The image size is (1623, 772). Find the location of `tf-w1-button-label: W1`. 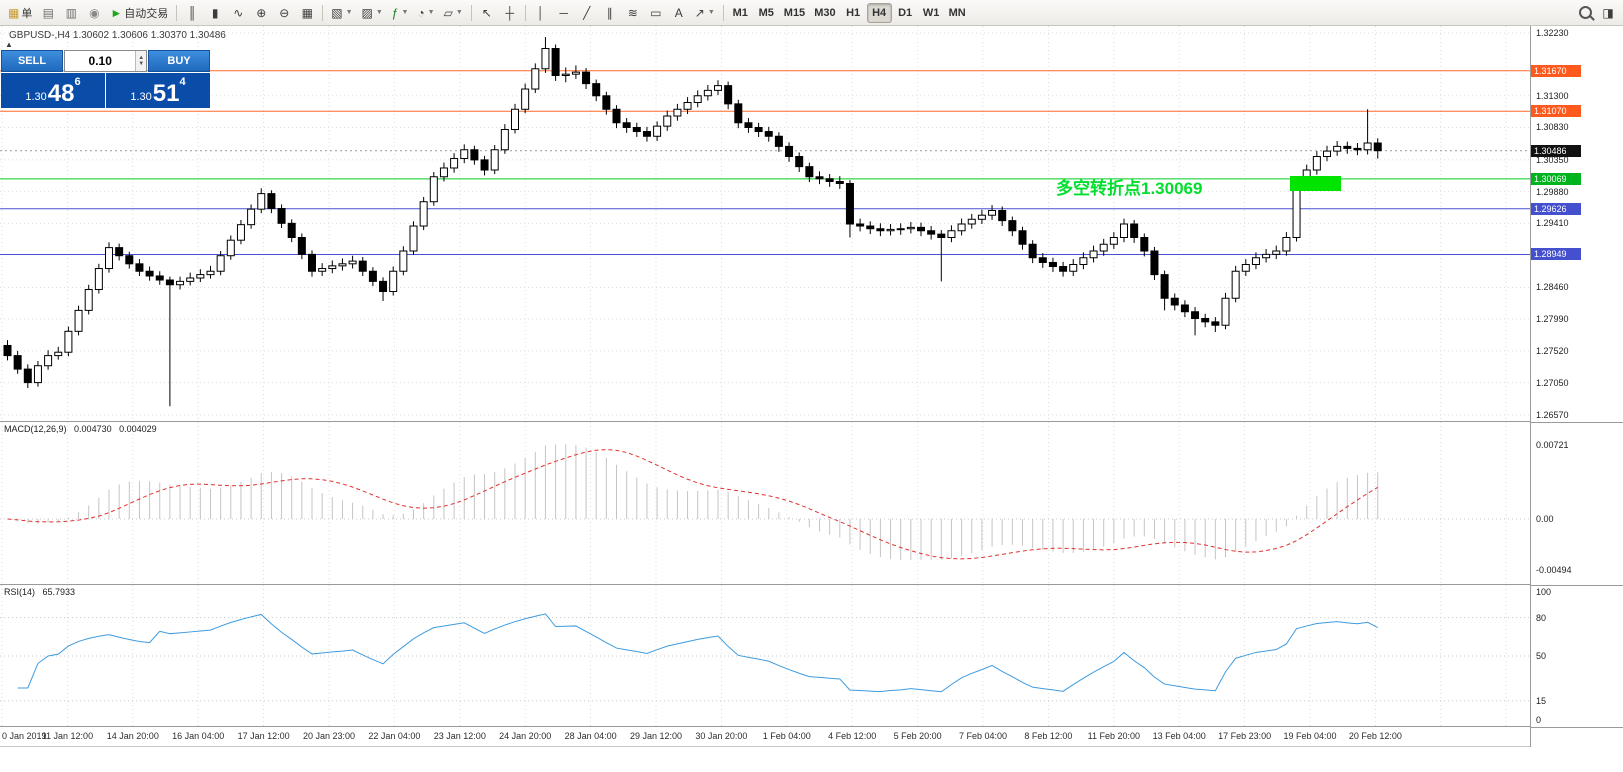

tf-w1-button-label: W1 is located at coordinates (931, 12).